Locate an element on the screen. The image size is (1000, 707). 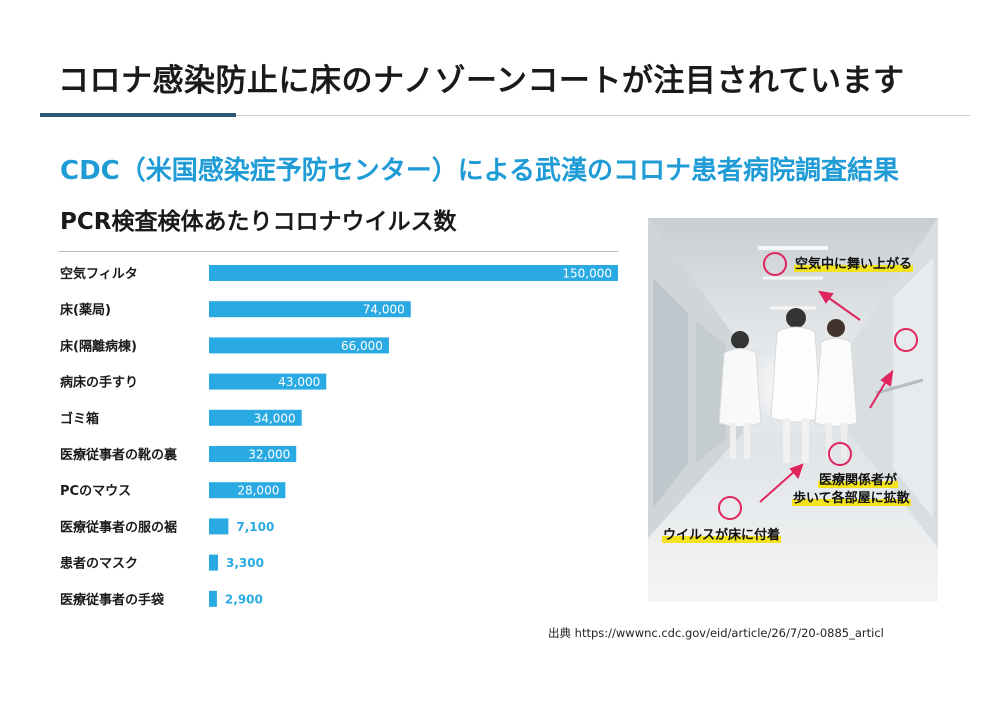
virus-marker-air is located at coordinates (775, 264).